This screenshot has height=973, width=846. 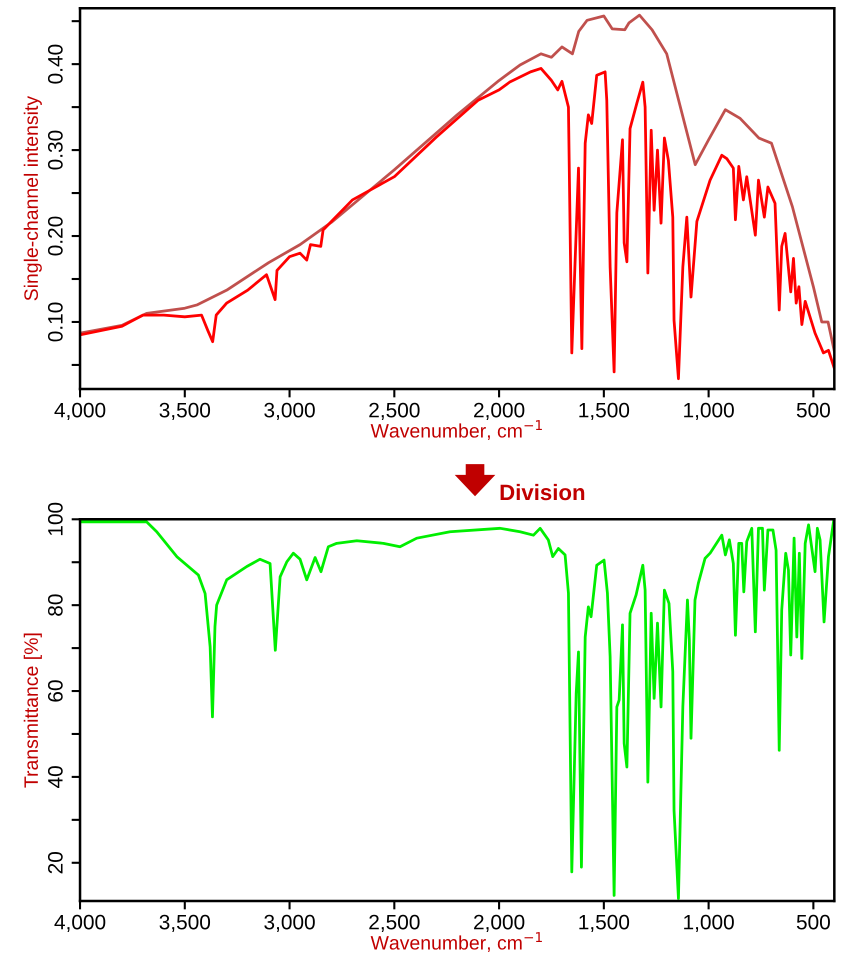 I want to click on y-axis-title: Single-channel intensity, so click(x=33, y=198).